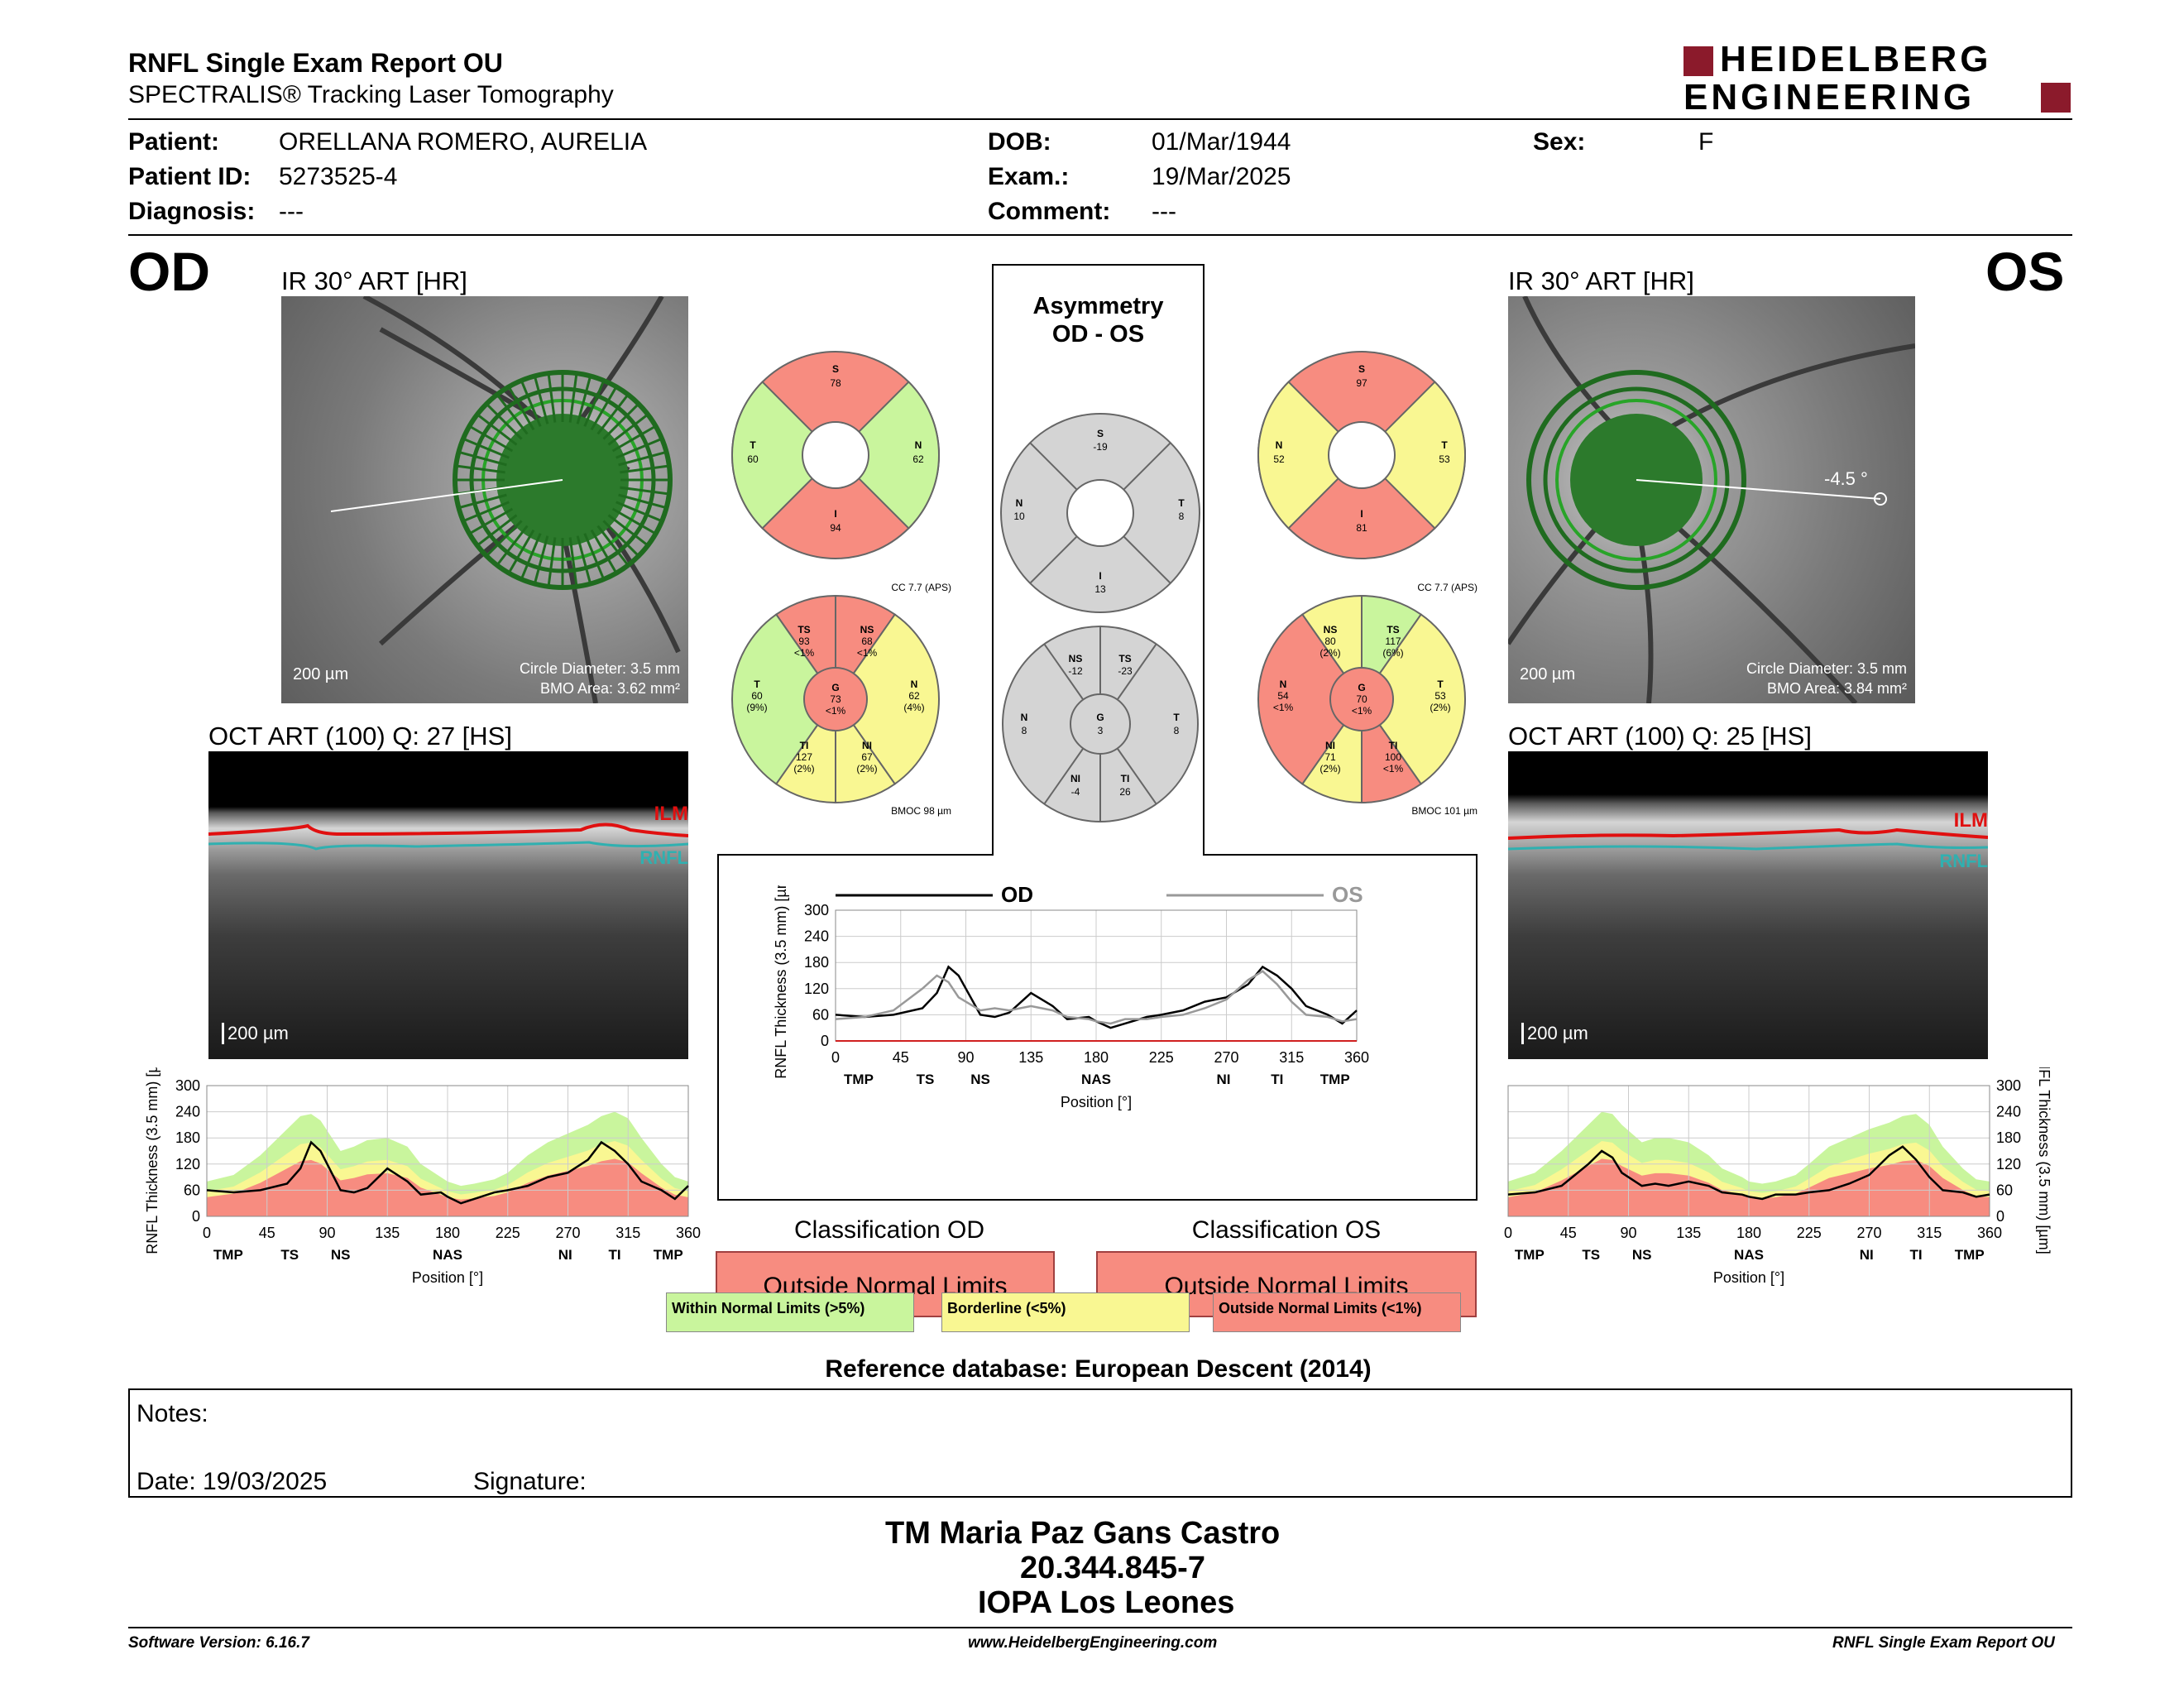 This screenshot has width=2184, height=1688. I want to click on footer-report-name: RNFL Single Exam Report OU, so click(1943, 1643).